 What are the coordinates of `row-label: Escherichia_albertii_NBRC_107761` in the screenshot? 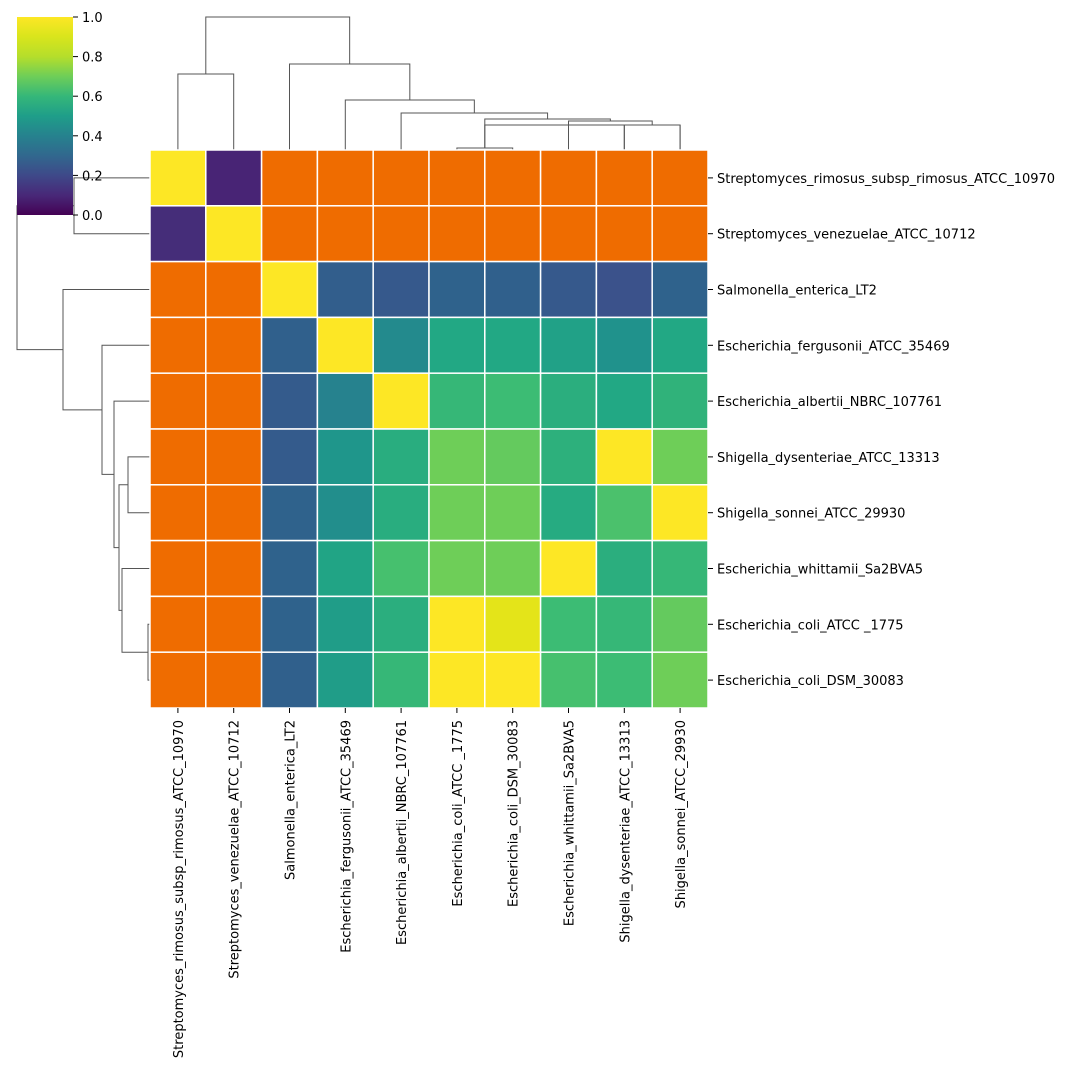 It's located at (829, 402).